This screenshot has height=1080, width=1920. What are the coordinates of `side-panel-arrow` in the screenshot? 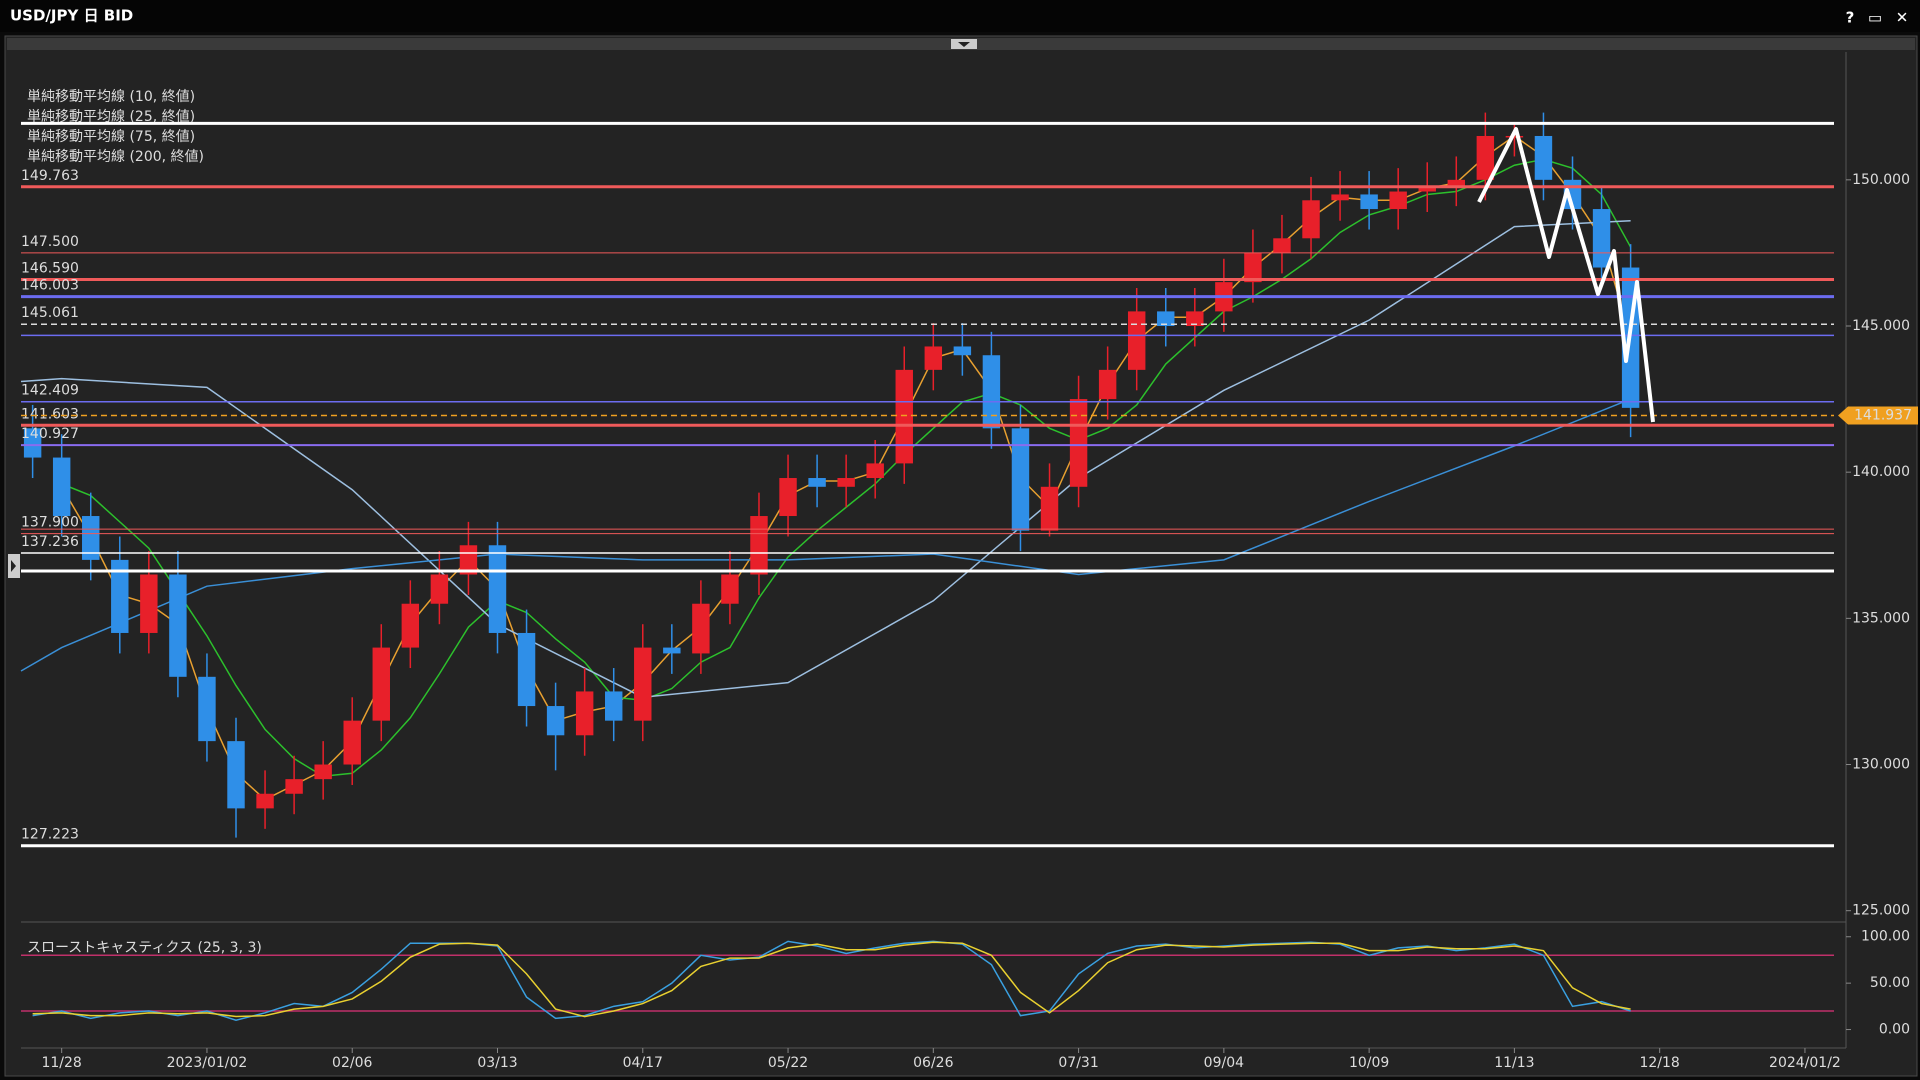 It's located at (13, 566).